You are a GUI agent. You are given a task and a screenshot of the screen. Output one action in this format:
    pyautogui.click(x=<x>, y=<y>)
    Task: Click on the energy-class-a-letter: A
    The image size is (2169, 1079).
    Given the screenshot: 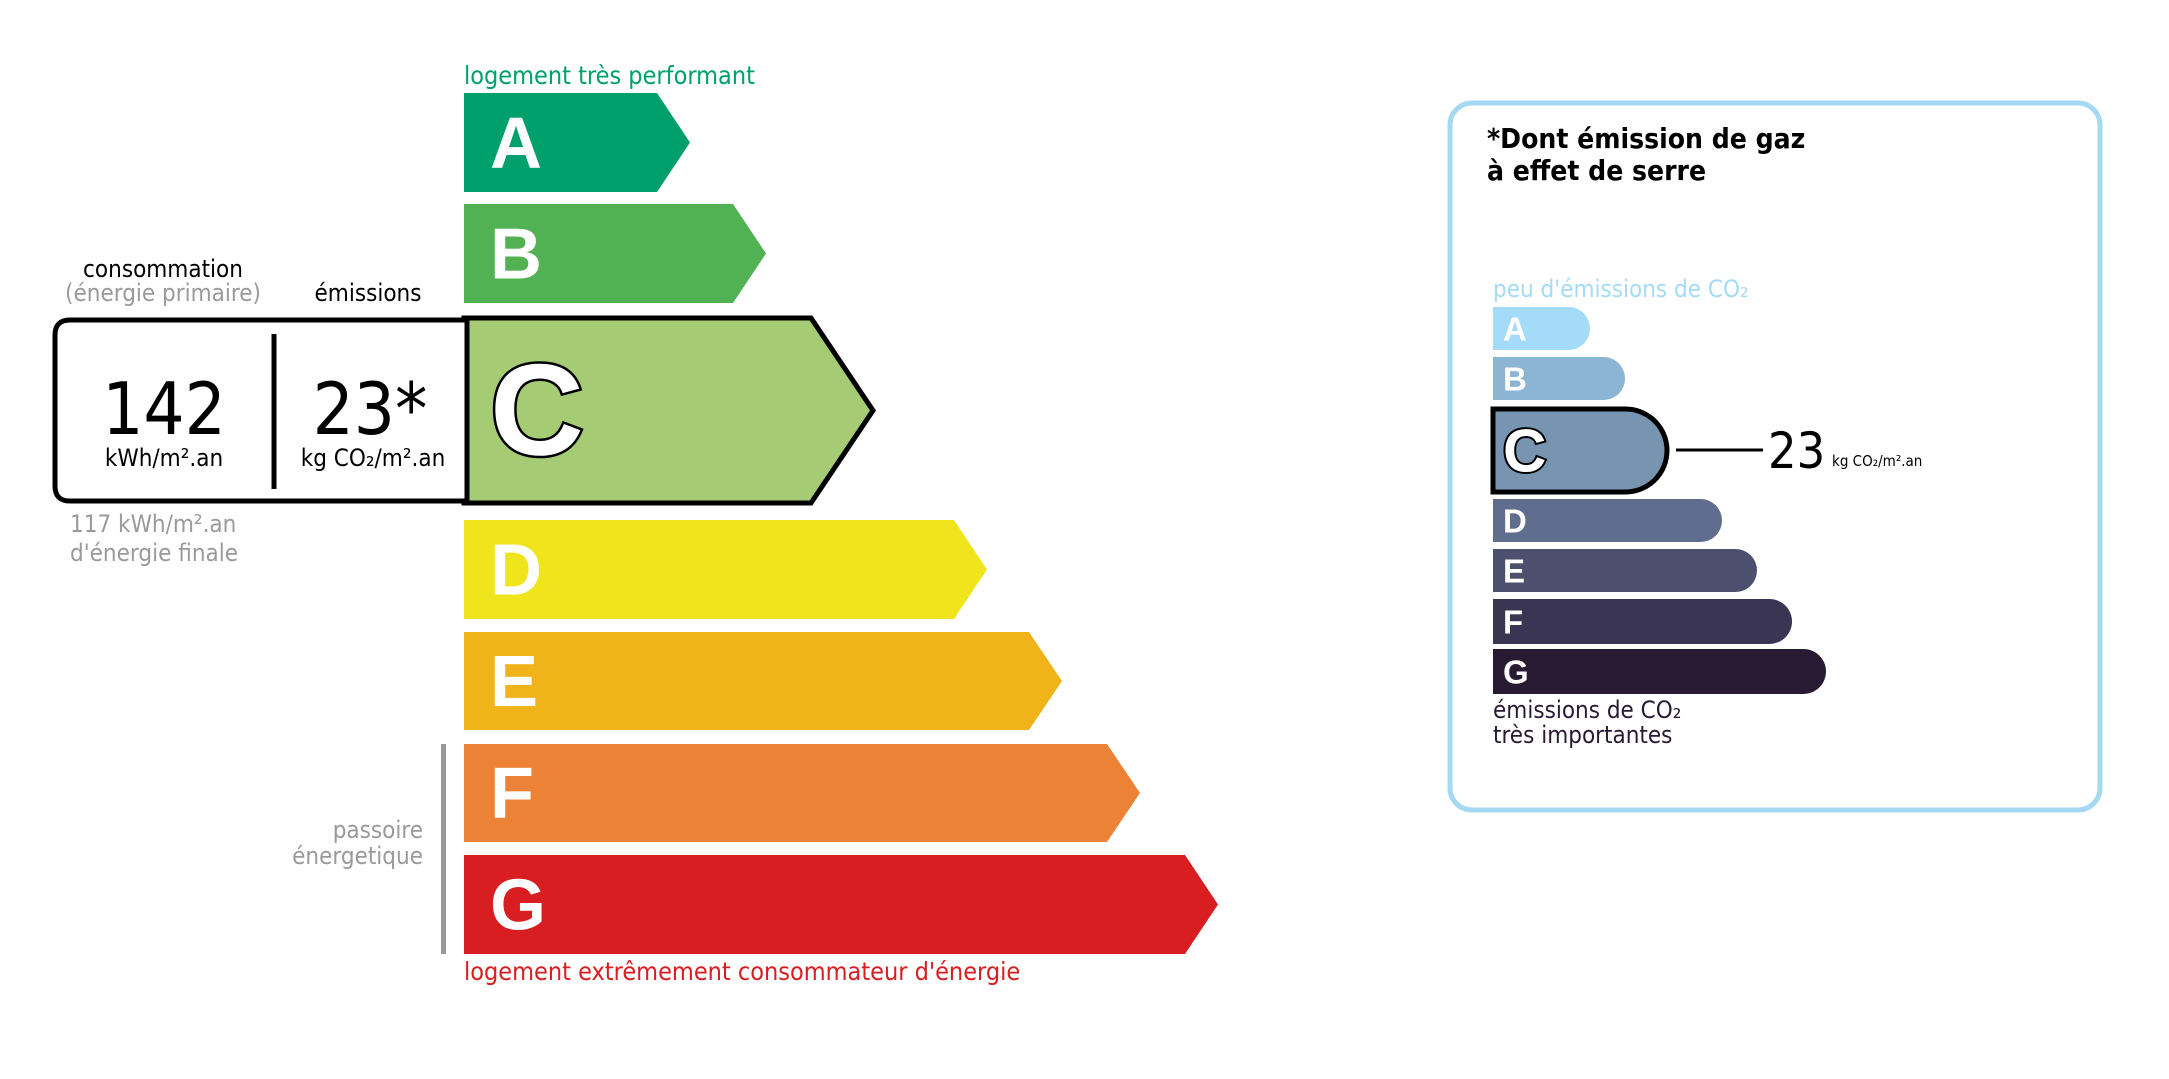 What is the action you would take?
    pyautogui.click(x=516, y=144)
    